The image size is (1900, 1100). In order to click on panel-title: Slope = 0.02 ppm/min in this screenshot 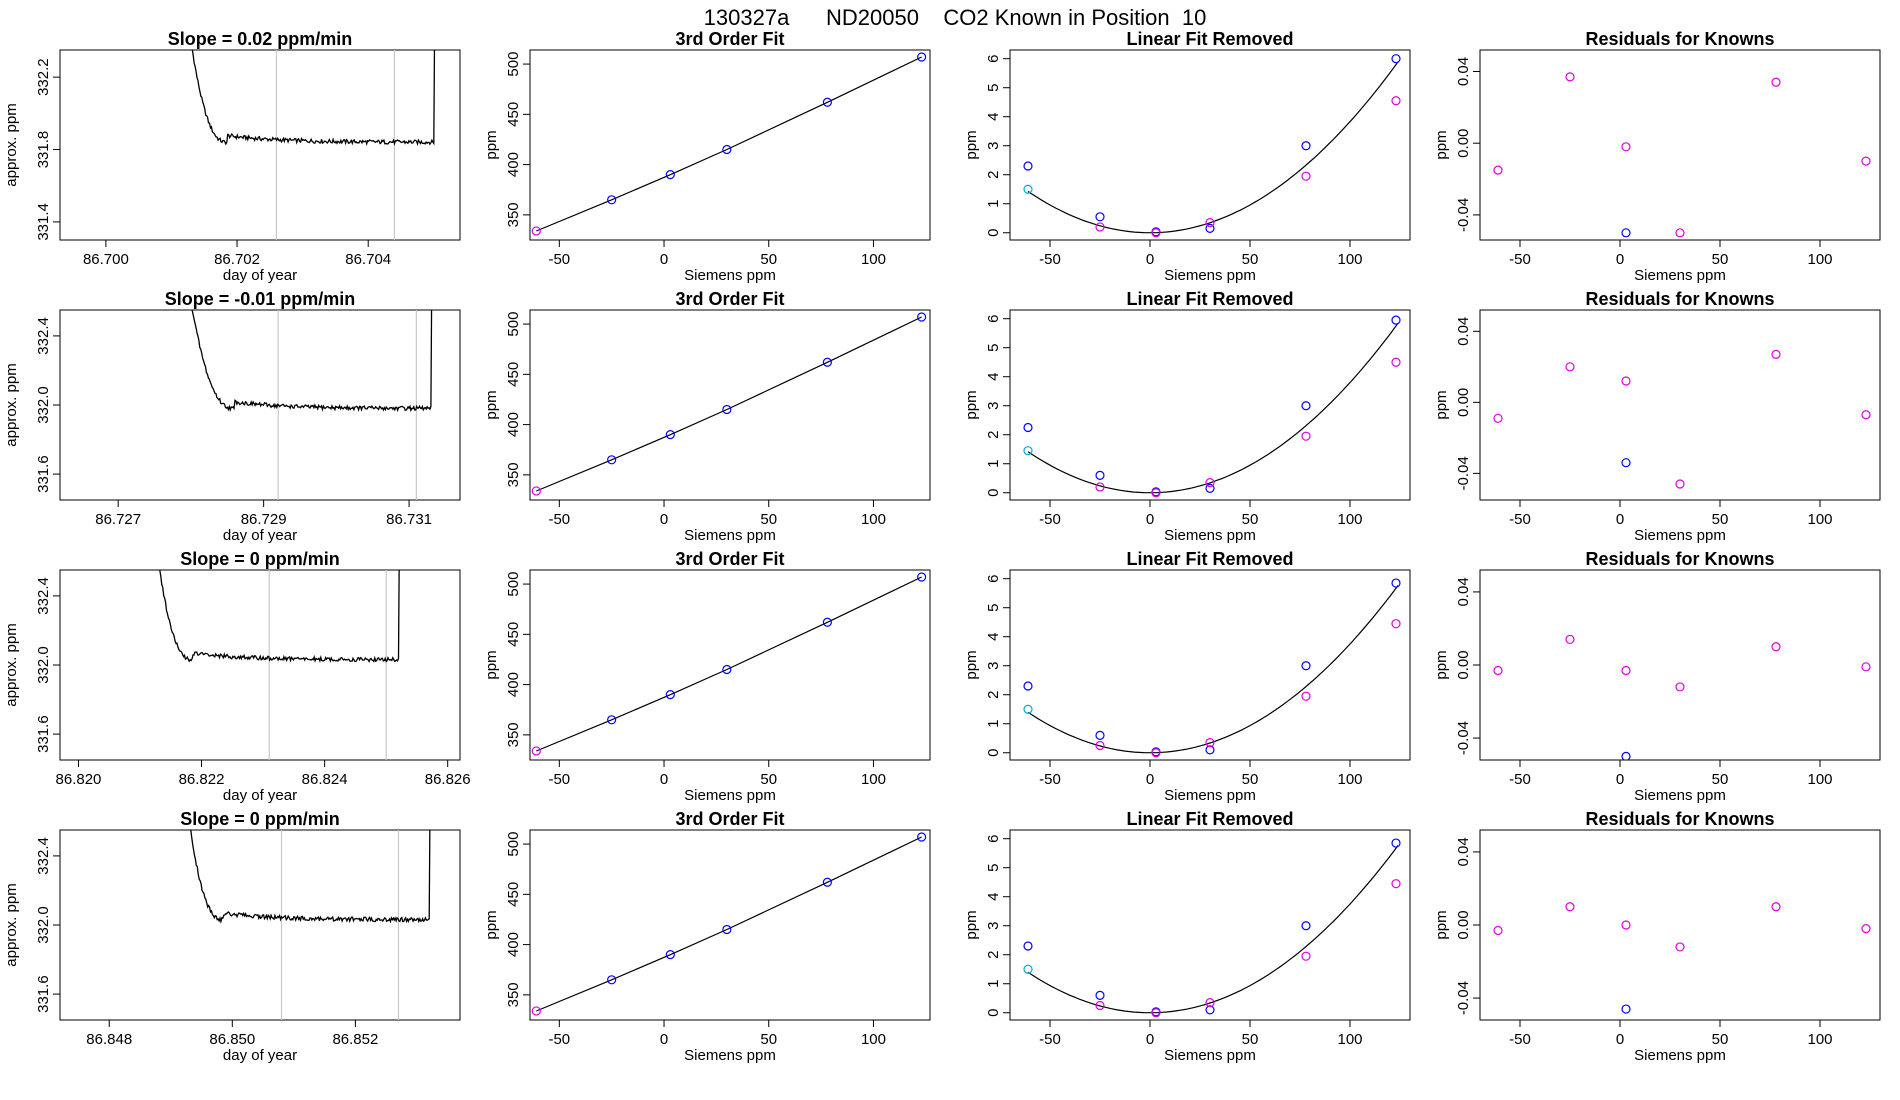, I will do `click(260, 39)`.